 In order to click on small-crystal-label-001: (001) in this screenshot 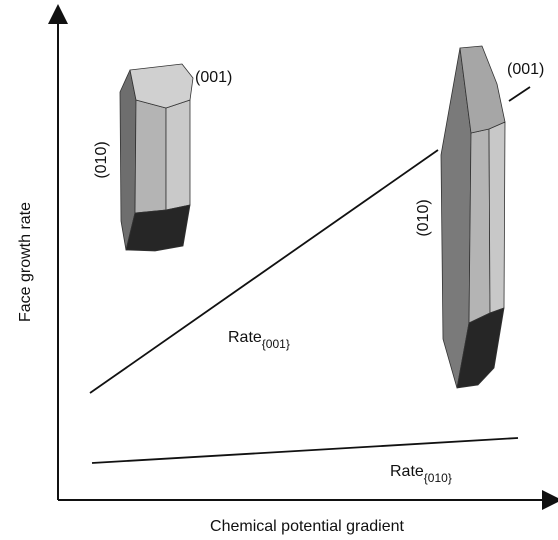, I will do `click(213, 77)`.